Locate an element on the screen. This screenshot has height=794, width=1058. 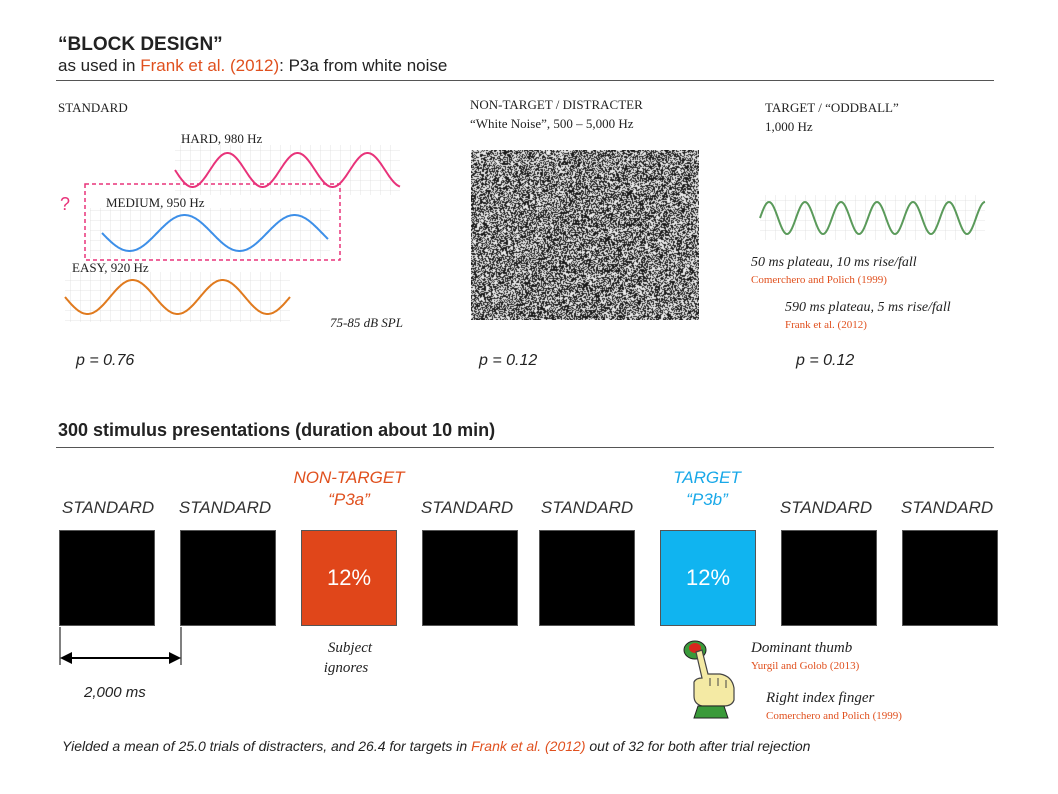
standard-heading: STANDARD is located at coordinates (93, 107).